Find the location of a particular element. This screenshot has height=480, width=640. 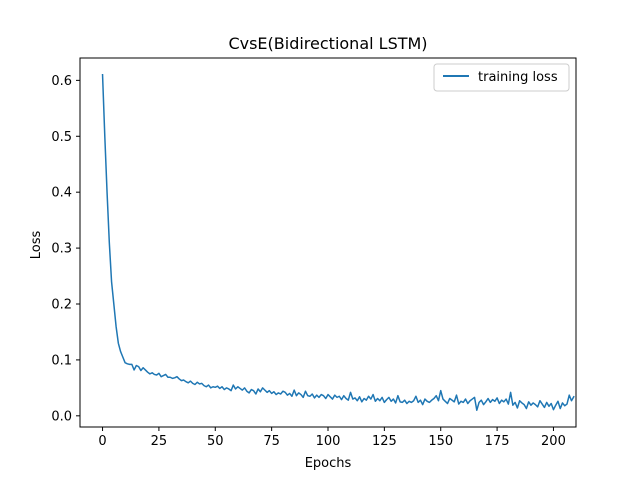

x-tick-label: 0 is located at coordinates (102, 441).